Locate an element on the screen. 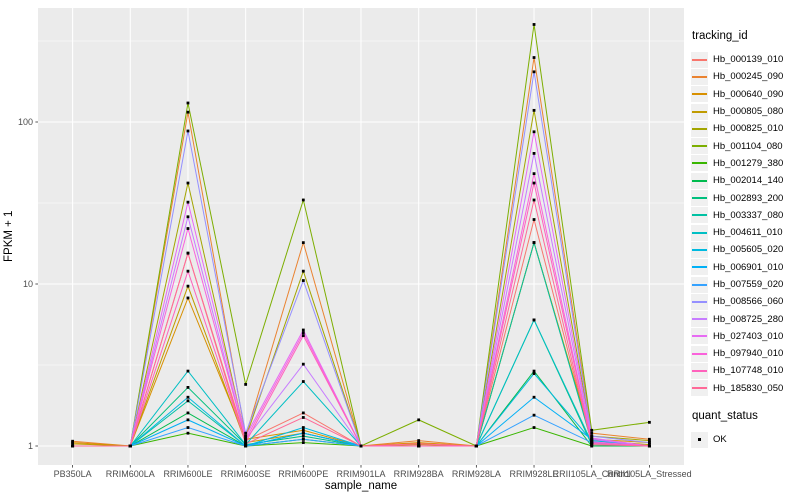  legend-item: Hb_097940_010 is located at coordinates (745, 353).